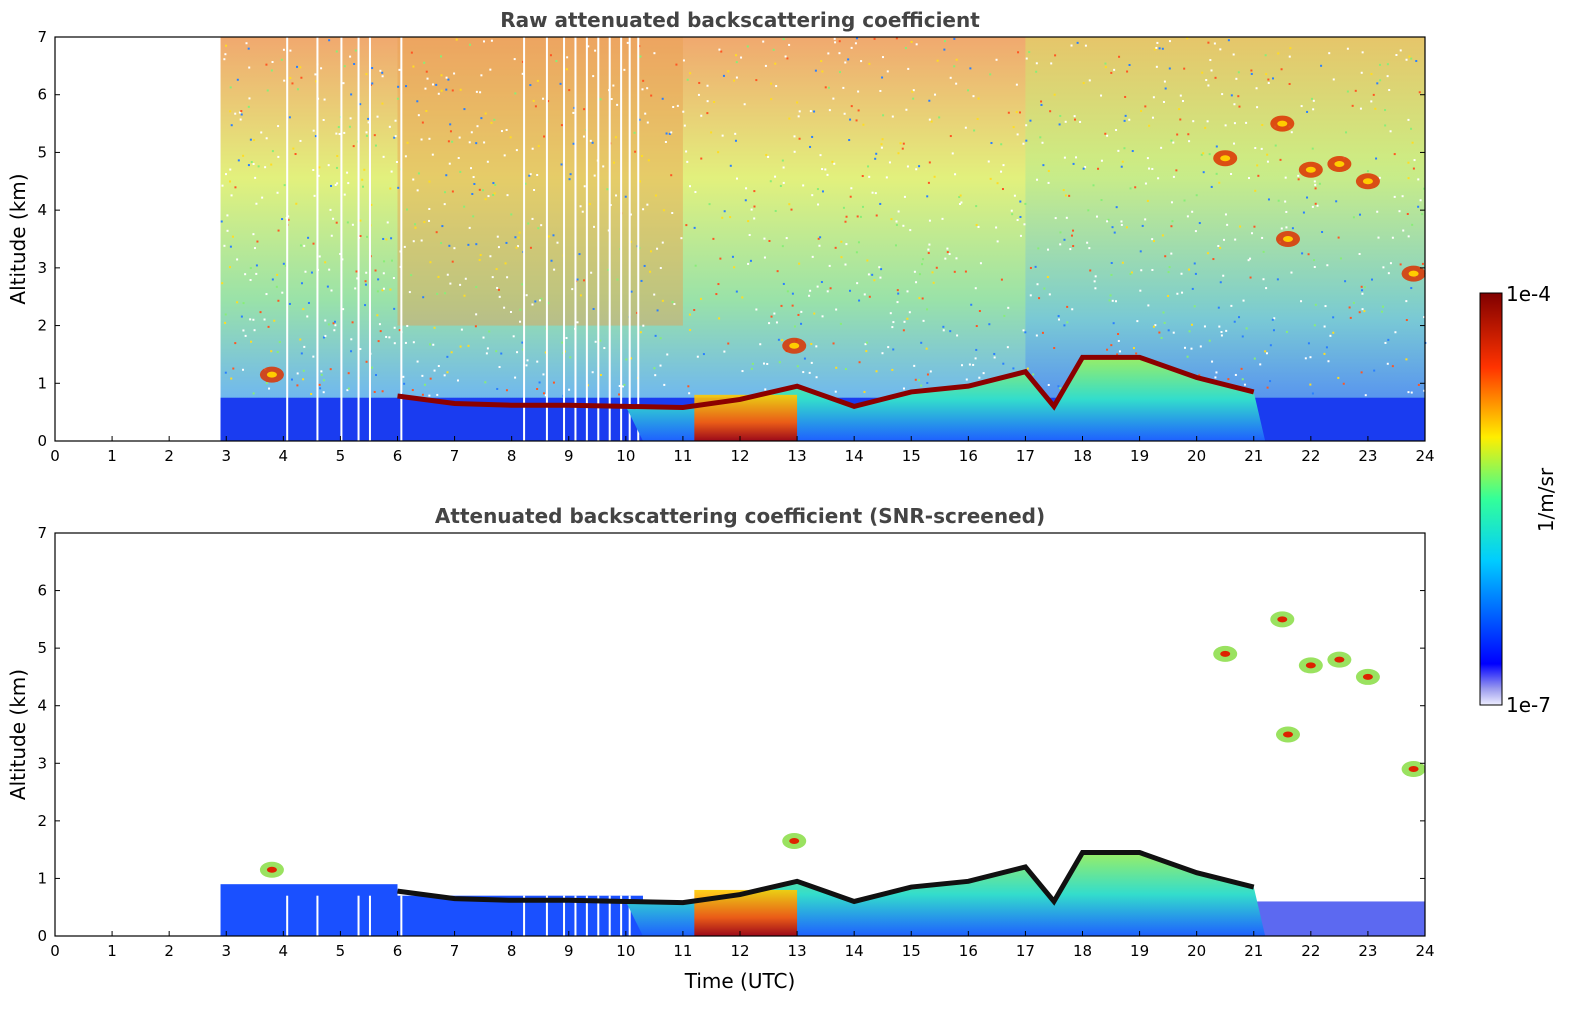  What do you see at coordinates (1528, 705) in the screenshot?
I see `colorbar-min-label: 1e-7` at bounding box center [1528, 705].